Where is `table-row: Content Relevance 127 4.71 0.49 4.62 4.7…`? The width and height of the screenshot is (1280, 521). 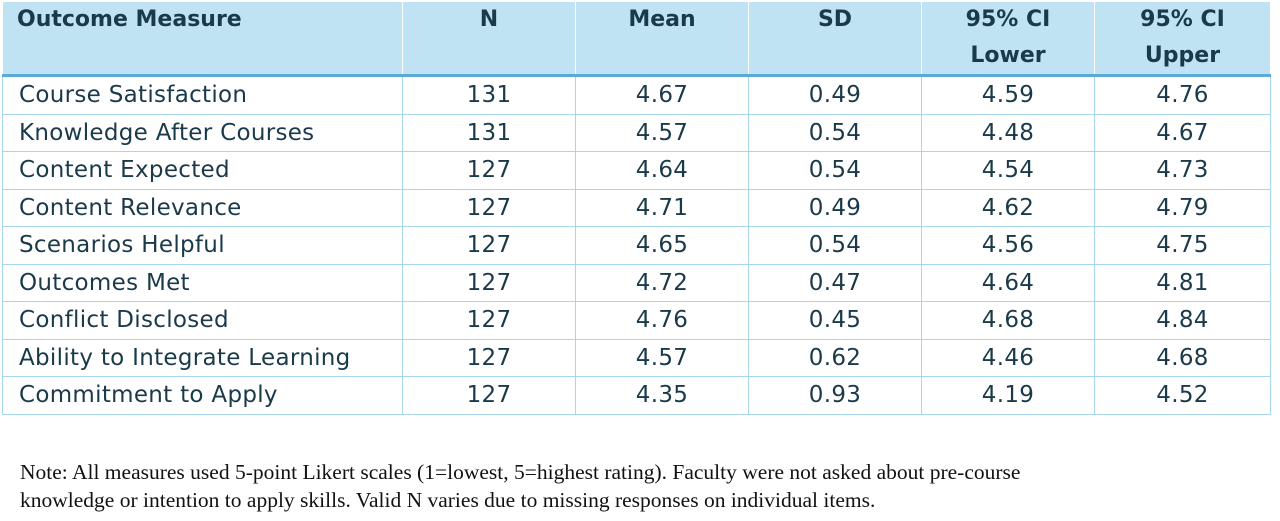
table-row: Content Relevance 127 4.71 0.49 4.62 4.7… is located at coordinates (636, 207).